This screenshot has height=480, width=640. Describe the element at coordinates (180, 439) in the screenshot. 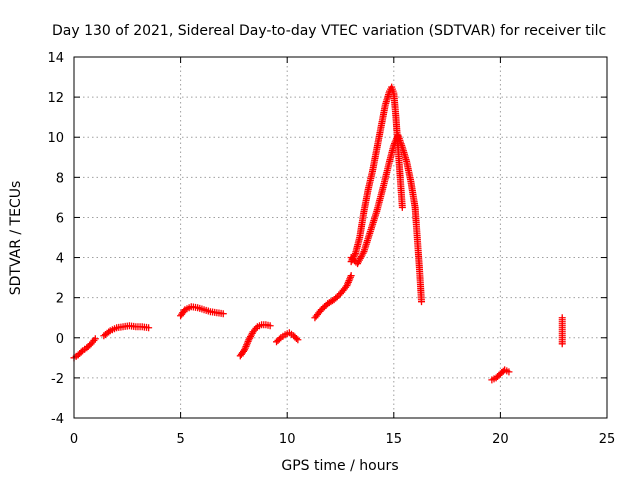

I see `x-tick-label: 5` at that location.